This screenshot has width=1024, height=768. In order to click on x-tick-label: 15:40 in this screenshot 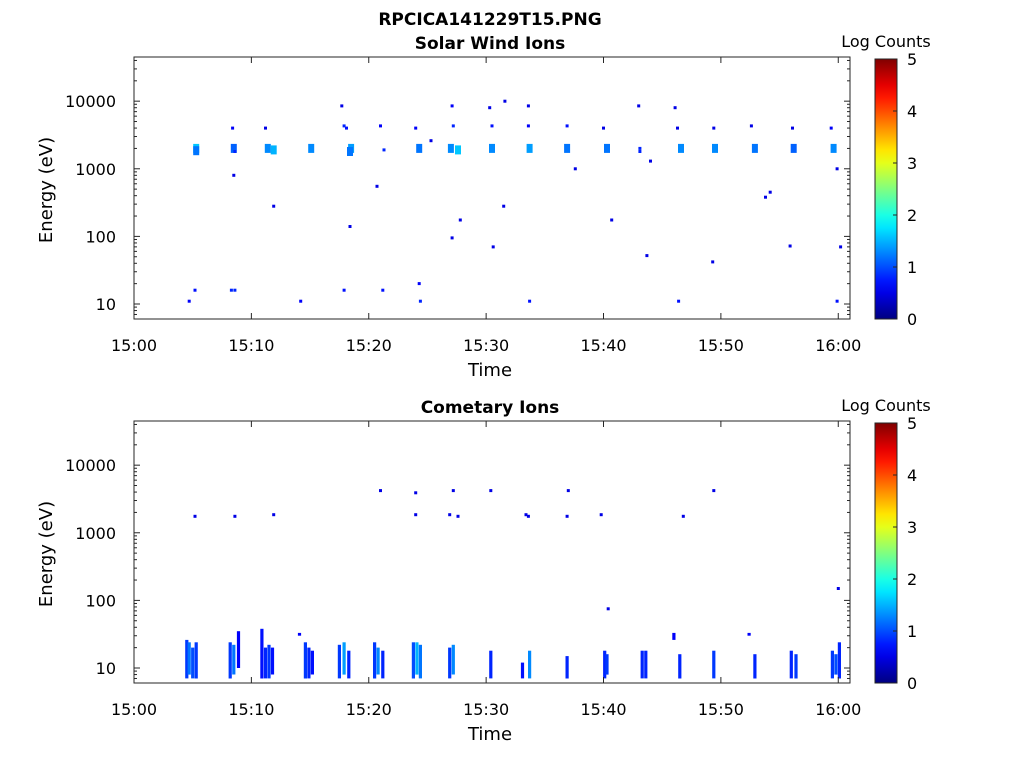, I will do `click(603, 345)`.